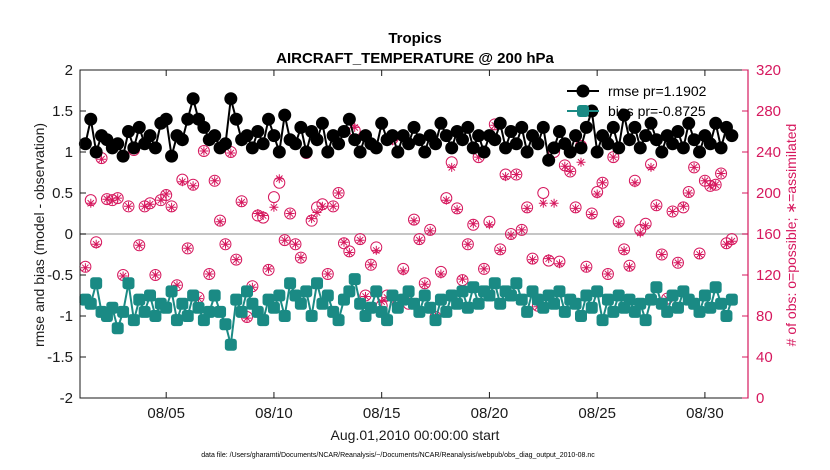  I want to click on y2-tick-label: 40, so click(764, 357).